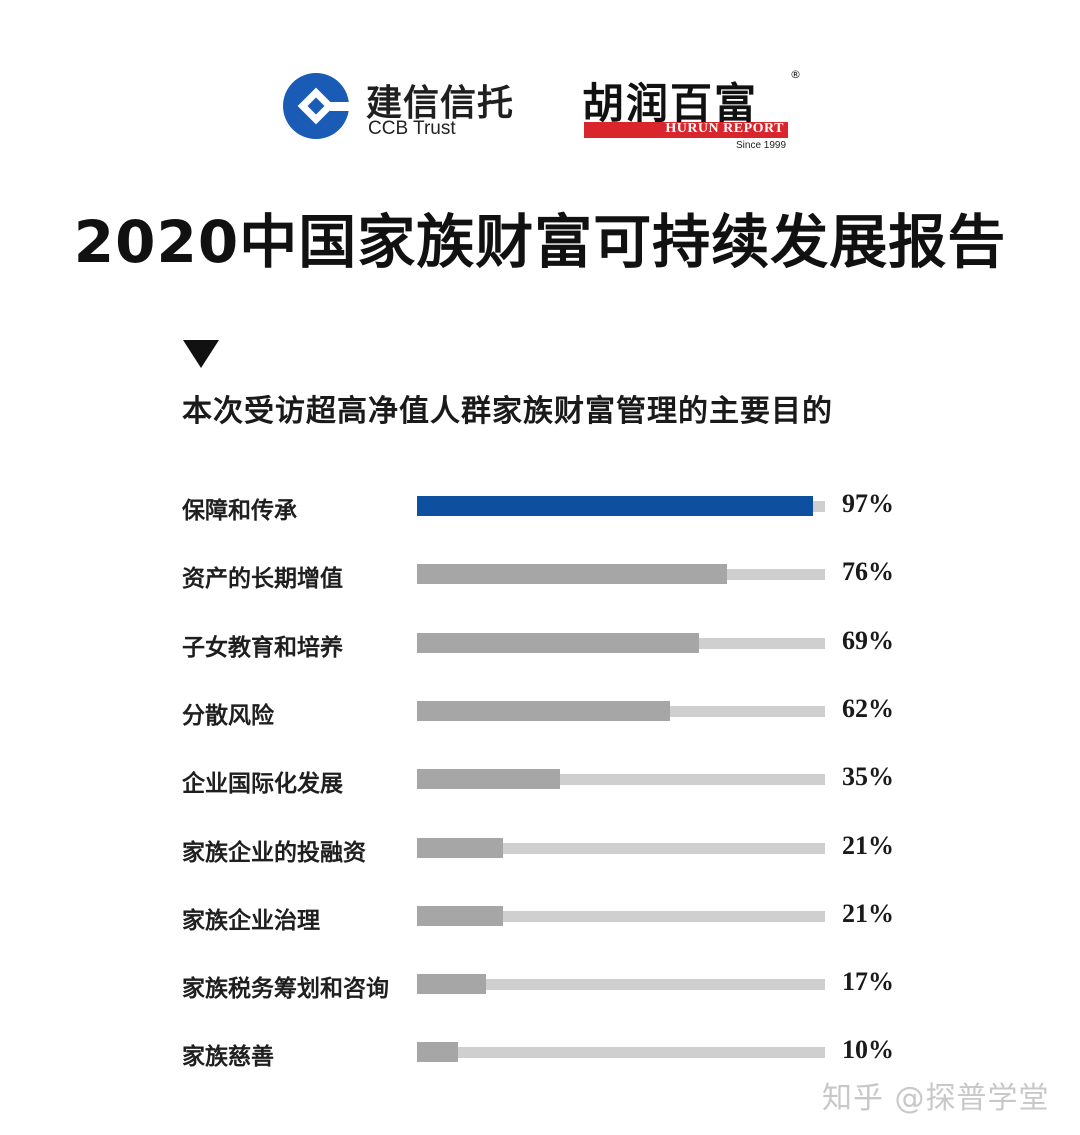 The height and width of the screenshot is (1135, 1080). I want to click on bar-label: 家族企业治理, so click(251, 921).